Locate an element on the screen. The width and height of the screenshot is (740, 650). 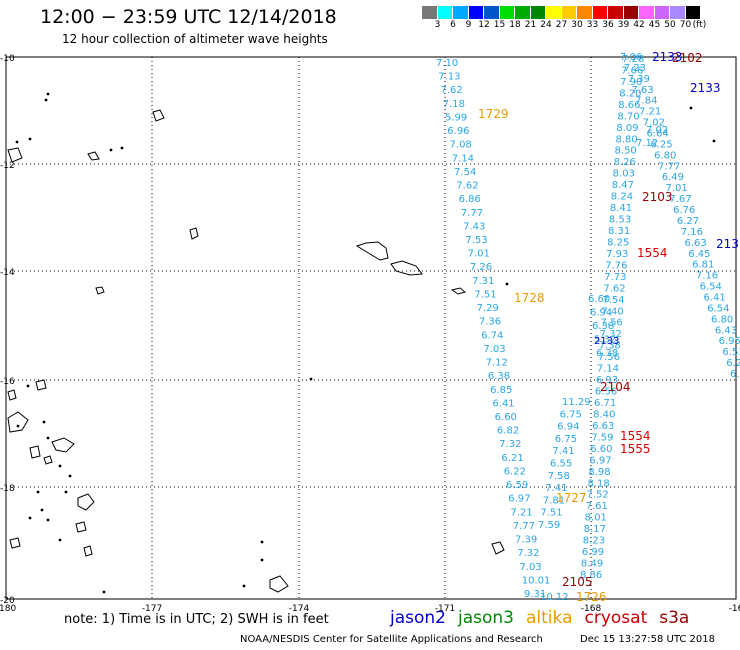
swh-value: 7.73 is located at coordinates (615, 277).